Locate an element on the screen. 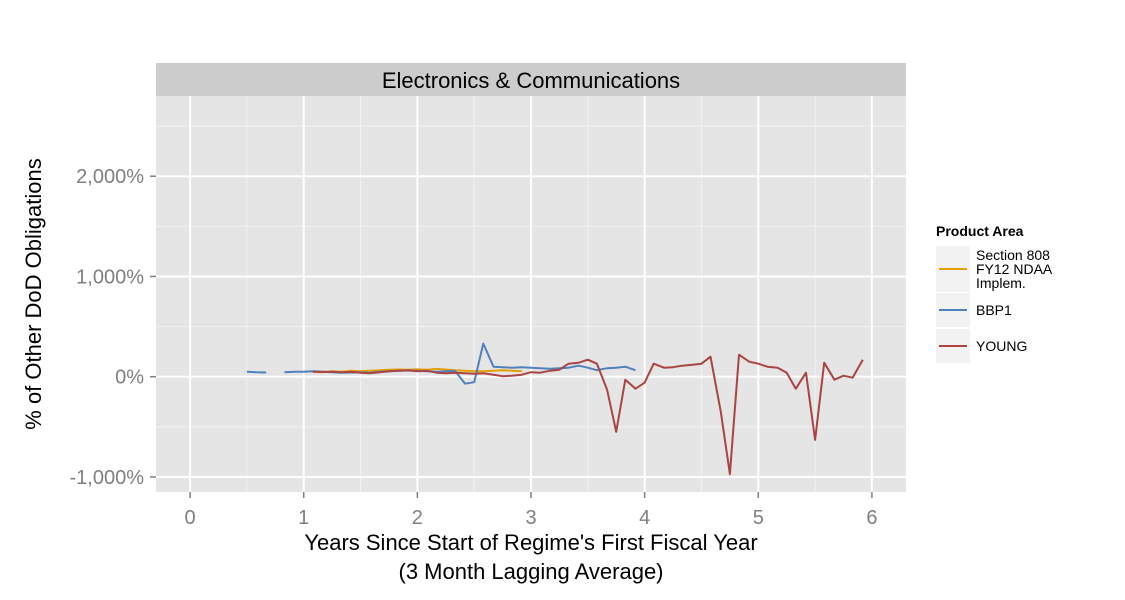  x-tick-label: 6 is located at coordinates (871, 518).